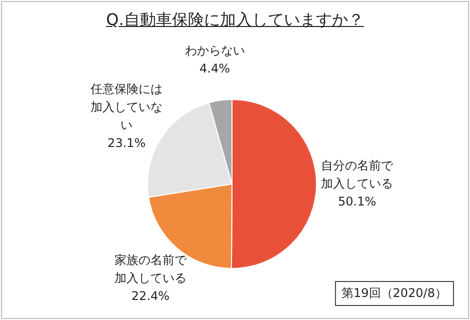 The image size is (470, 320). Describe the element at coordinates (357, 174) in the screenshot. I see `slice-label: 自分の名前で加入している` at that location.